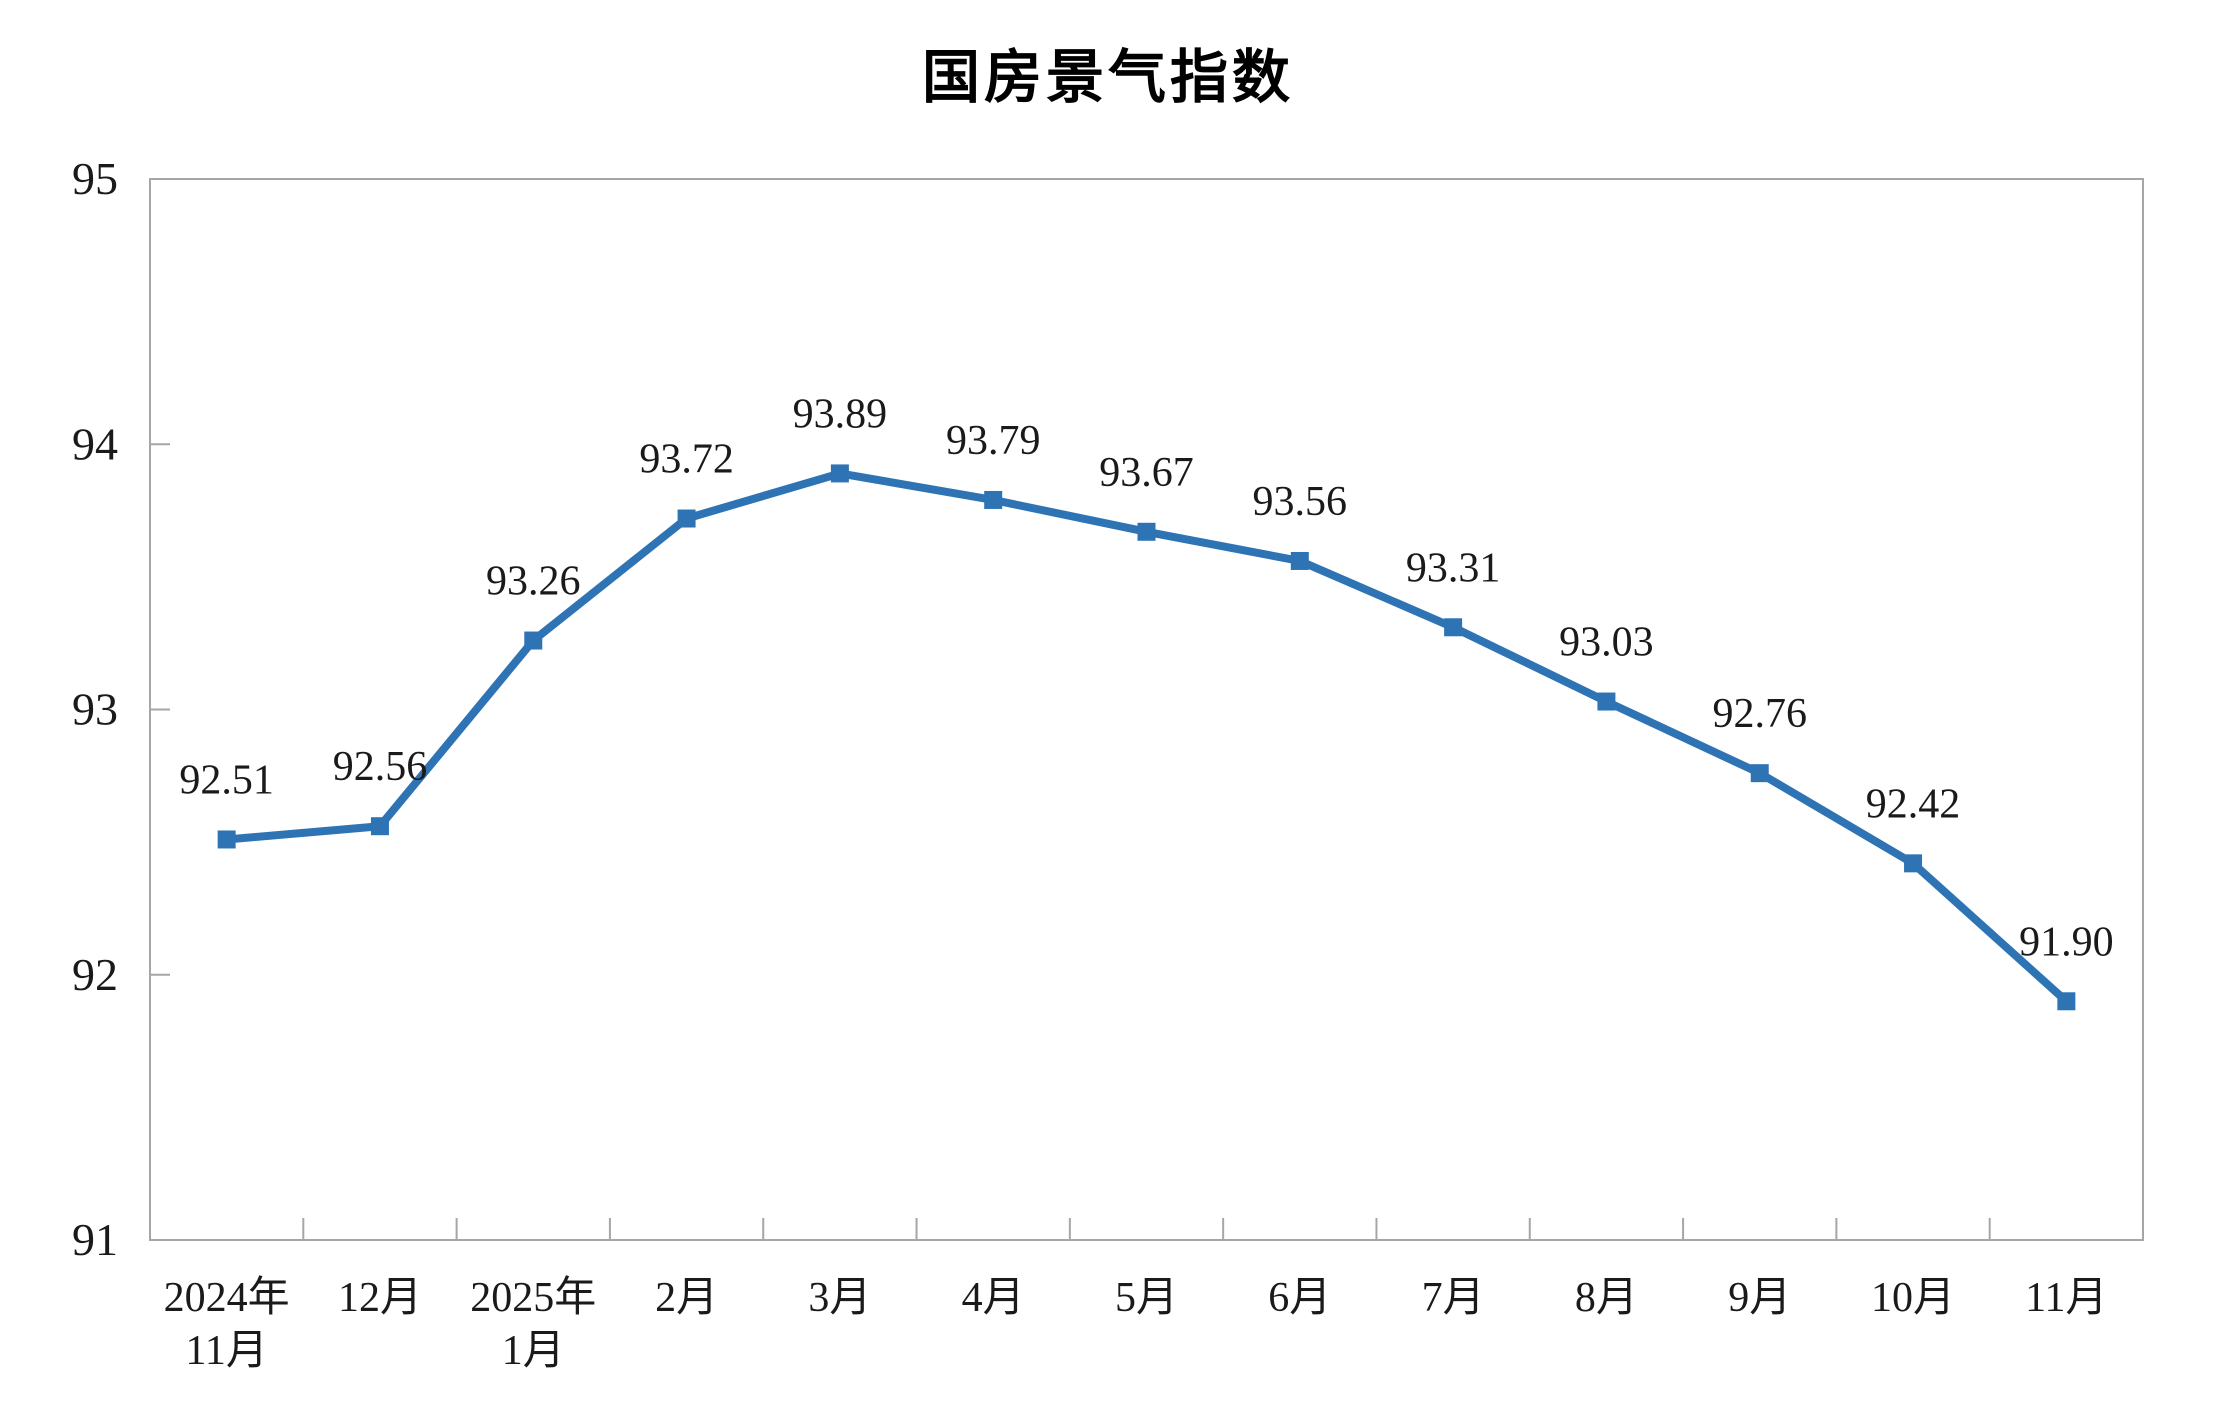 The image size is (2216, 1412). What do you see at coordinates (95, 1239) in the screenshot?
I see `y-axis-label: 91` at bounding box center [95, 1239].